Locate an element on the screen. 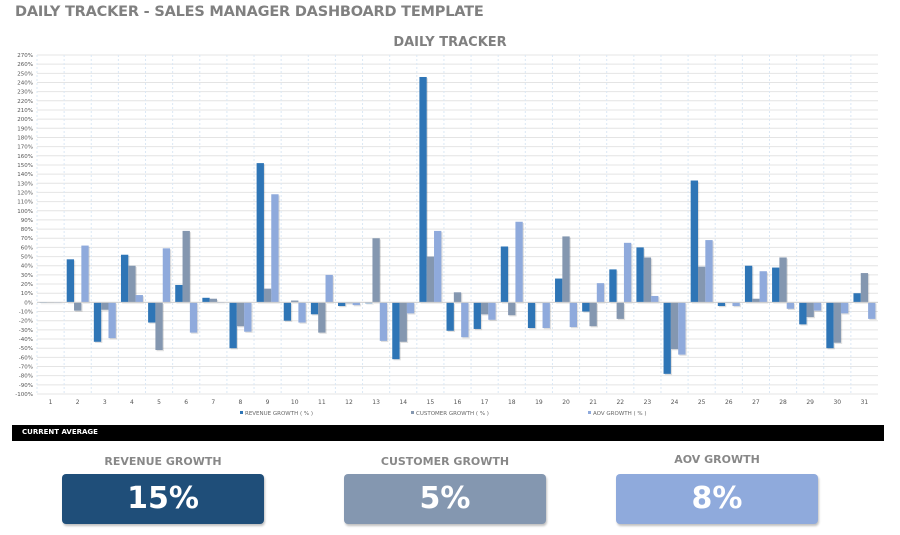 This screenshot has height=535, width=900. legend-label: REVENUE GROWTH ( % ) is located at coordinates (279, 414).